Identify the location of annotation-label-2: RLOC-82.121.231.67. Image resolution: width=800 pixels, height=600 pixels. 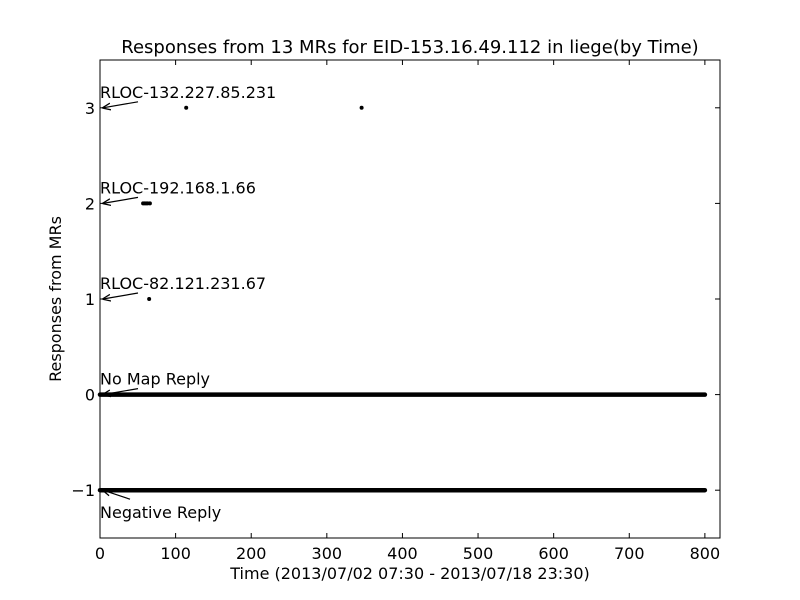
(183, 283).